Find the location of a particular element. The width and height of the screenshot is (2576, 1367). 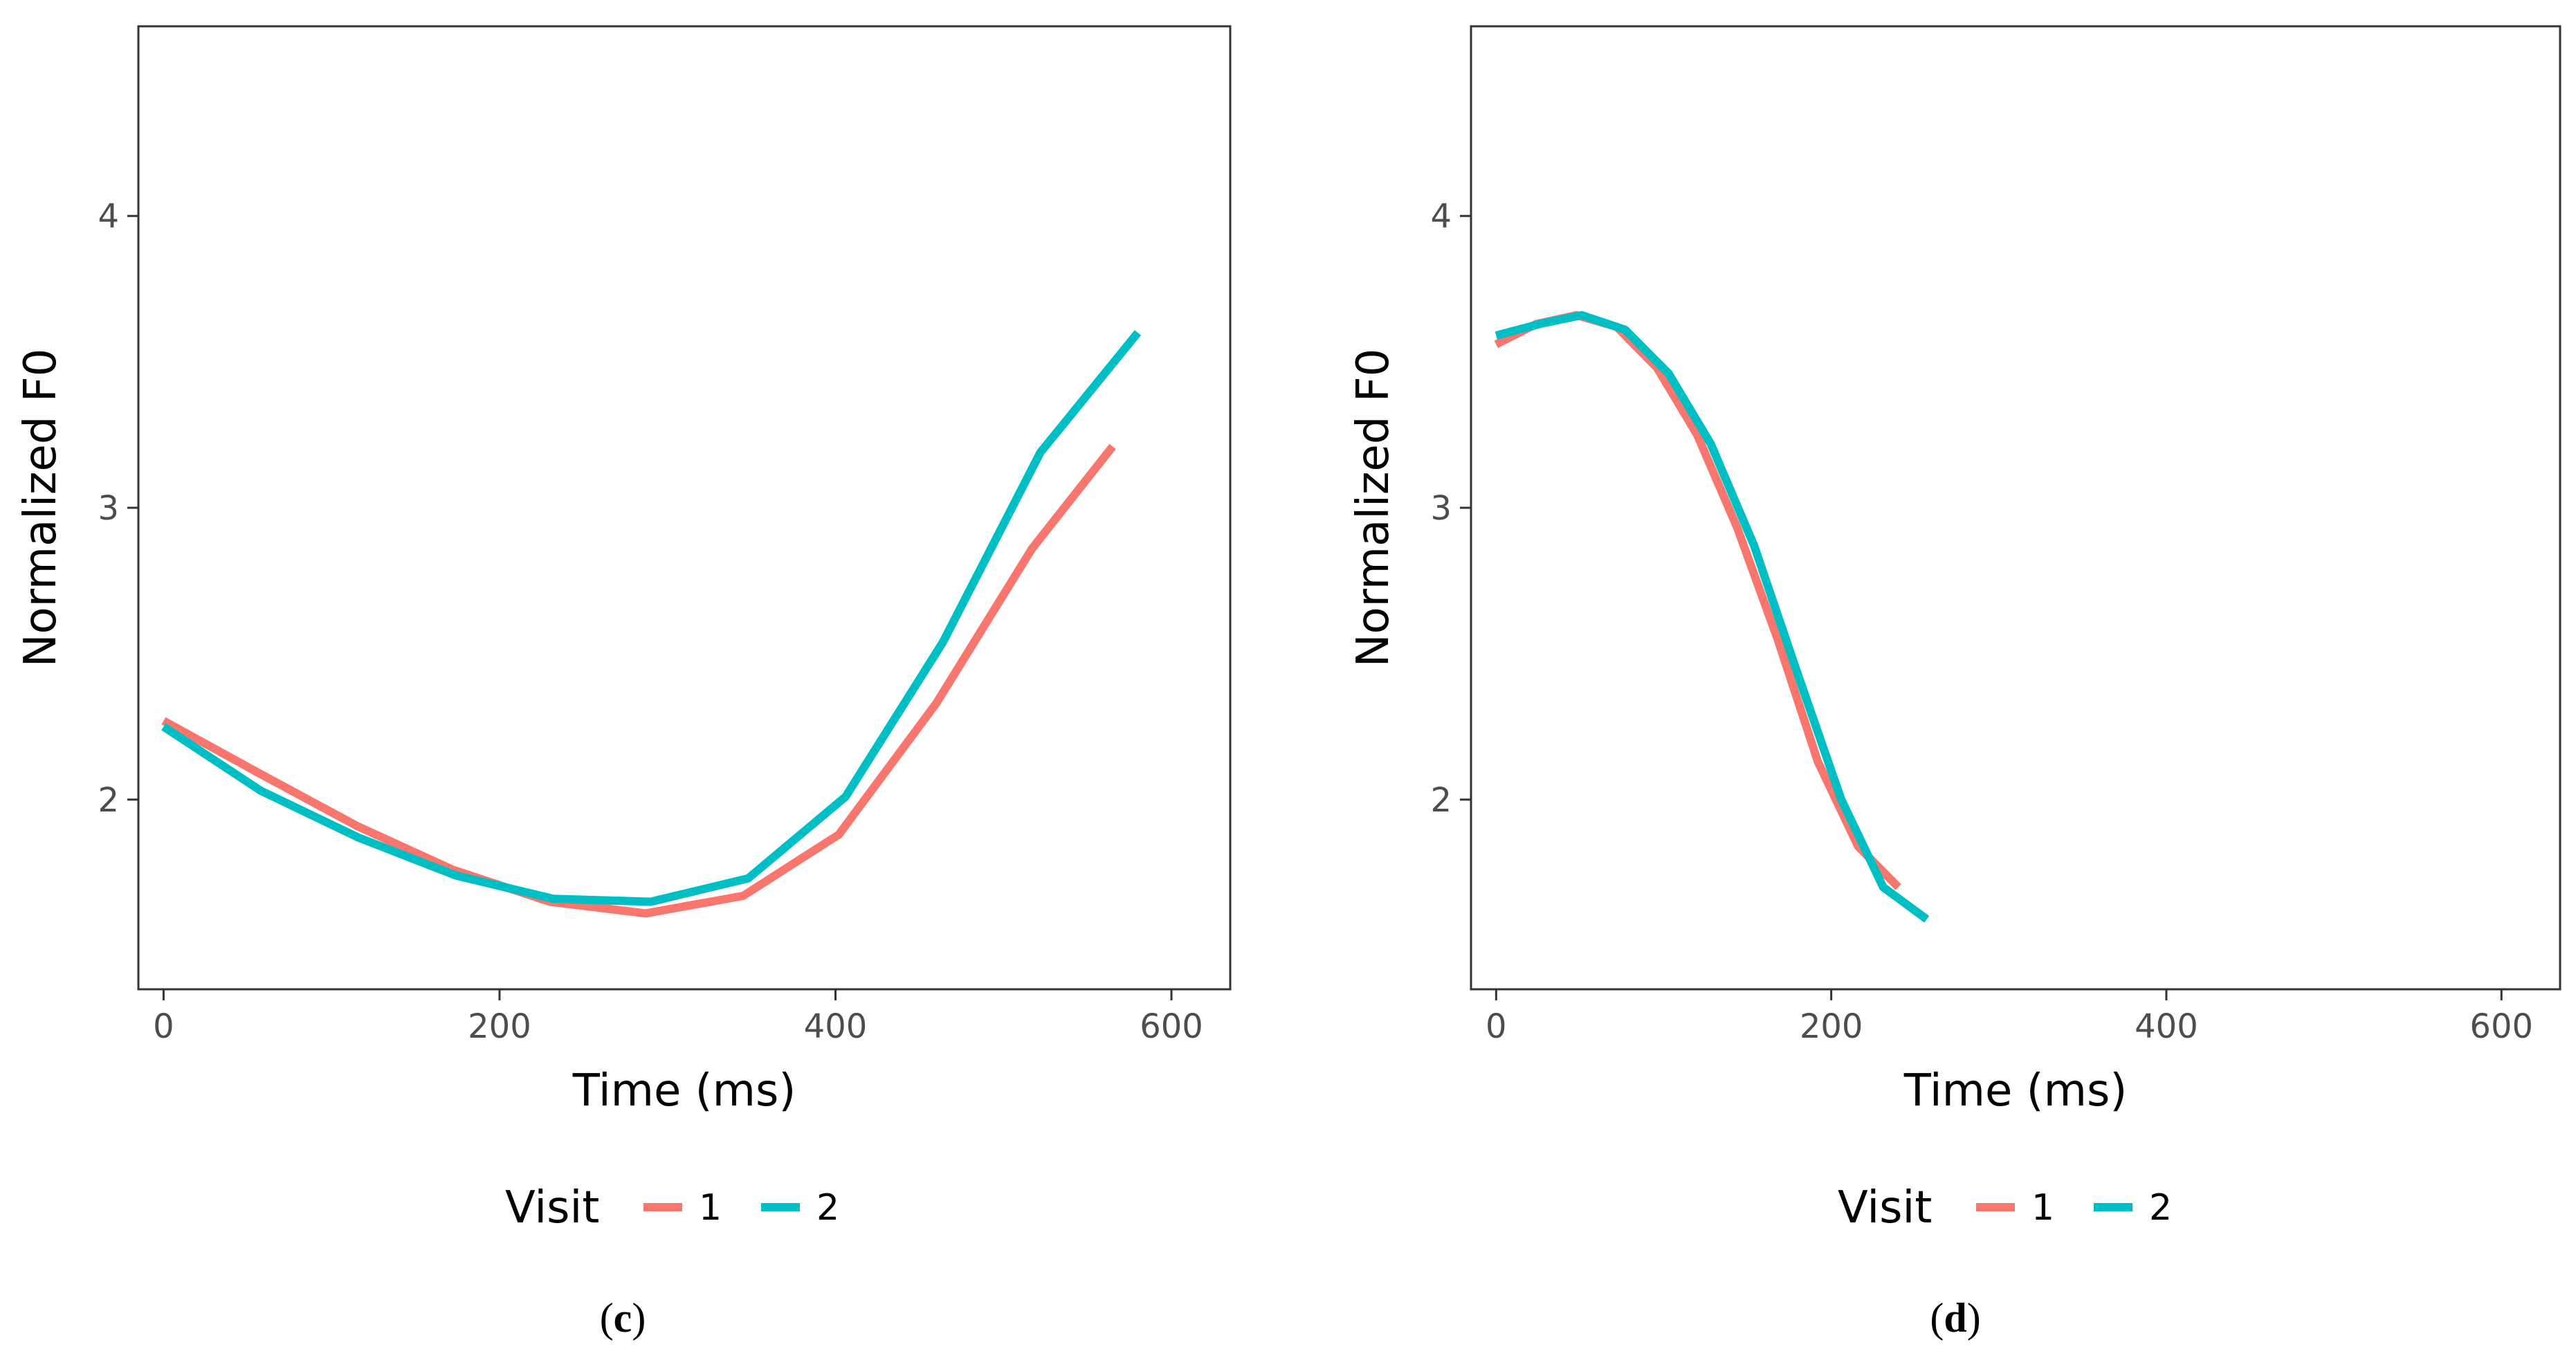

panel-caption: (c) is located at coordinates (623, 1318).